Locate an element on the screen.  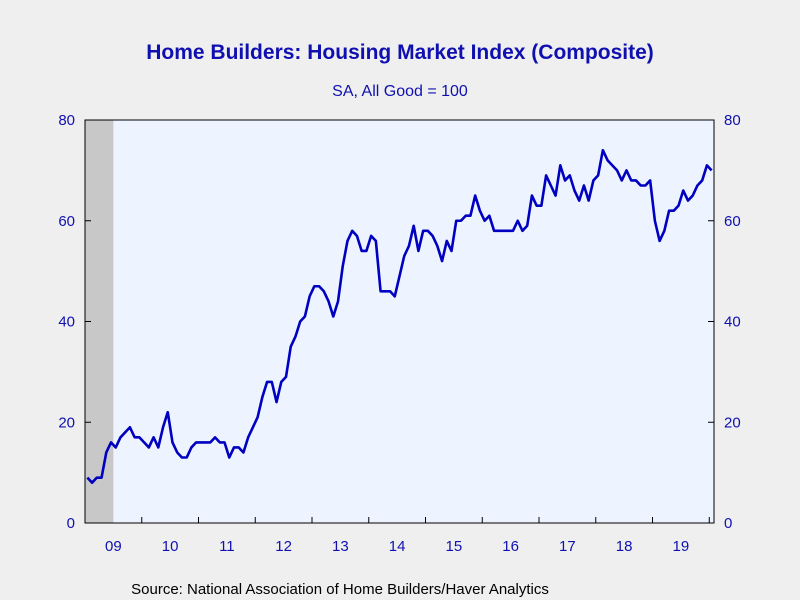
x-tick-label: 16 is located at coordinates (510, 546).